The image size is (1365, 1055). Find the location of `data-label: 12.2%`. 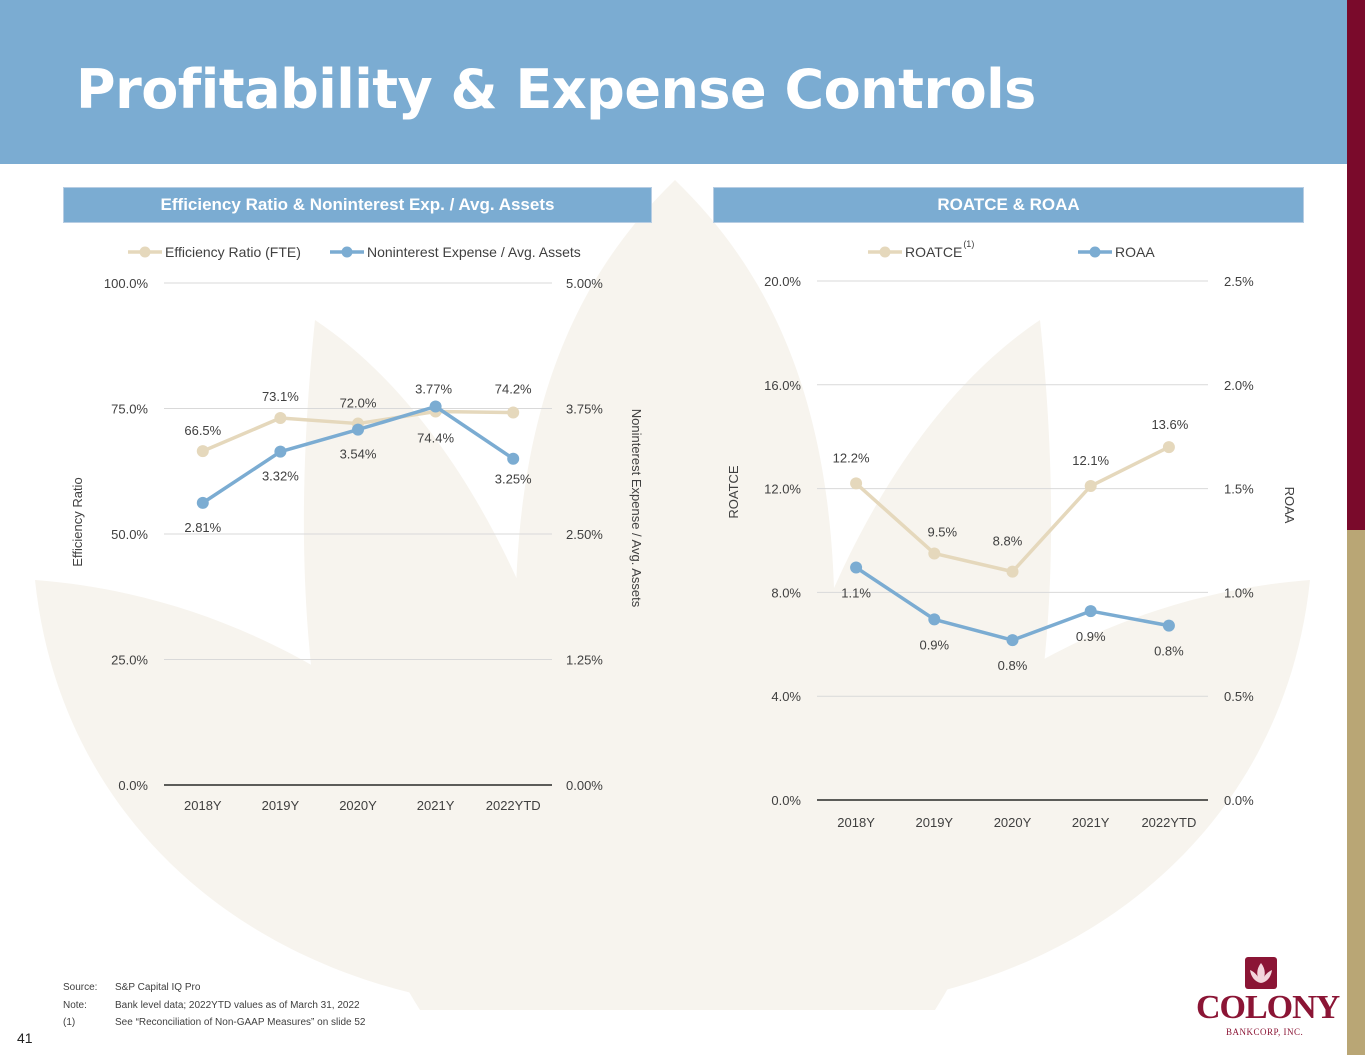

data-label: 12.2% is located at coordinates (851, 457).